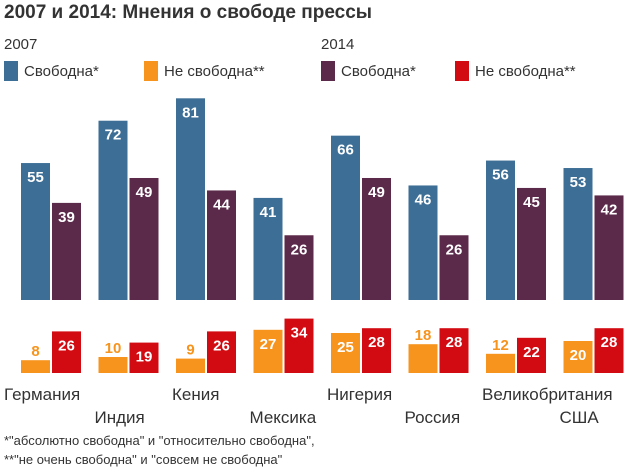  What do you see at coordinates (299, 345) in the screenshot?
I see `bar-2014-не-свободна--мексика` at bounding box center [299, 345].